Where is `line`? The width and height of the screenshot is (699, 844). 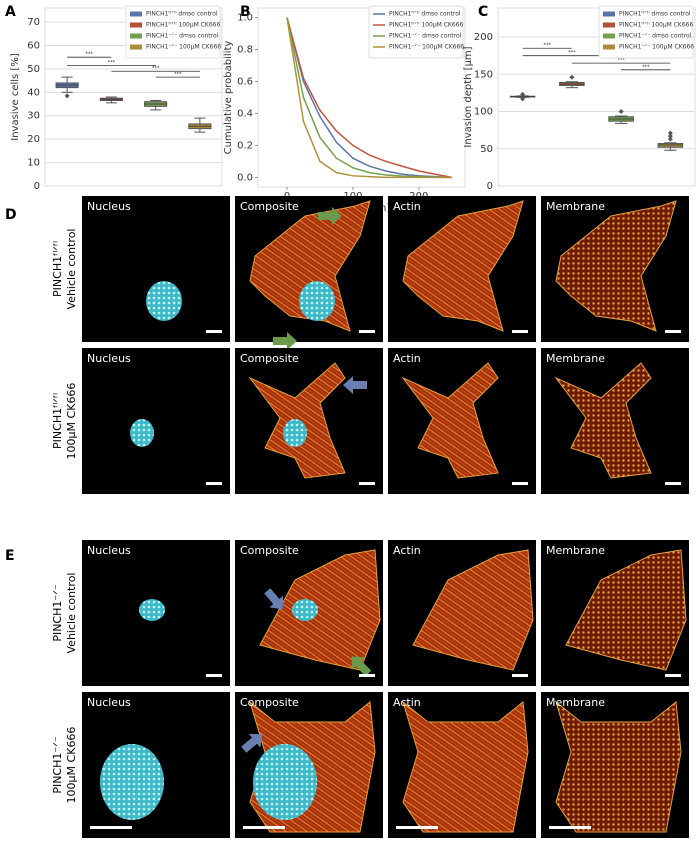 line is located at coordinates (369, 98).